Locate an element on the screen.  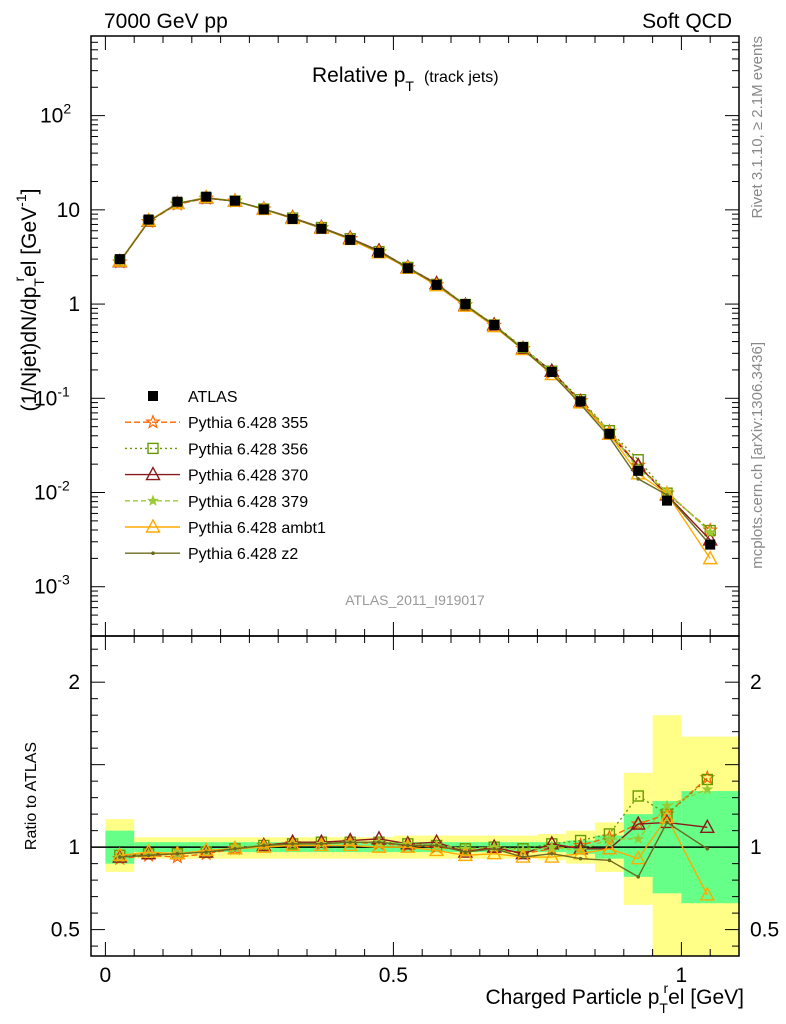
main-point-ambt1 is located at coordinates (710, 557).